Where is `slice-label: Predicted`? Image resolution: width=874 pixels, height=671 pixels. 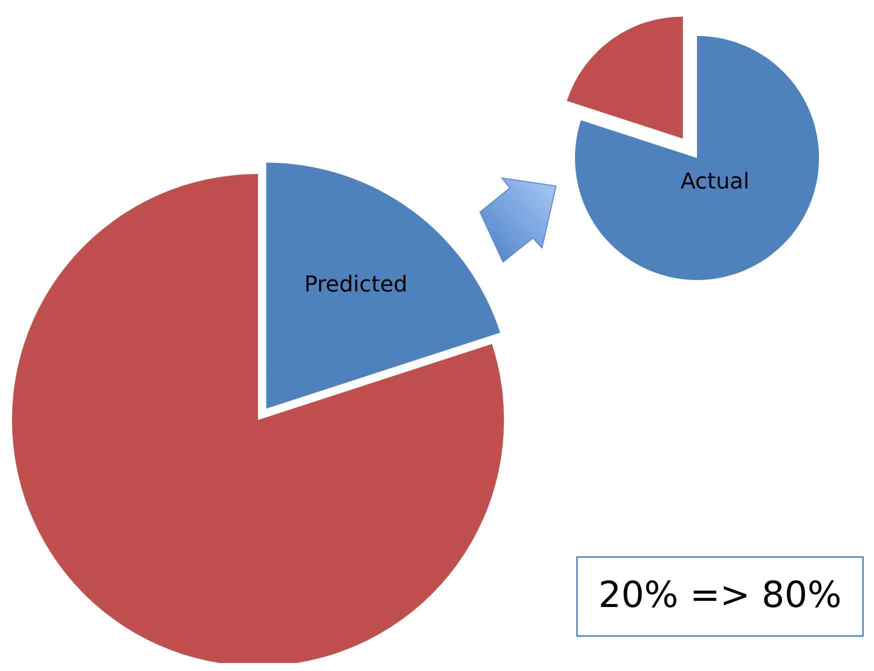
slice-label: Predicted is located at coordinates (356, 285).